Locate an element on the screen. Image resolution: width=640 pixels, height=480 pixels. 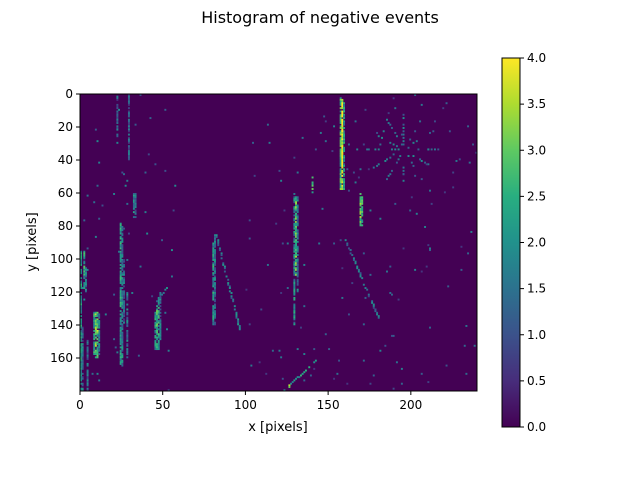
x-tick-label: 0 is located at coordinates (80, 405).